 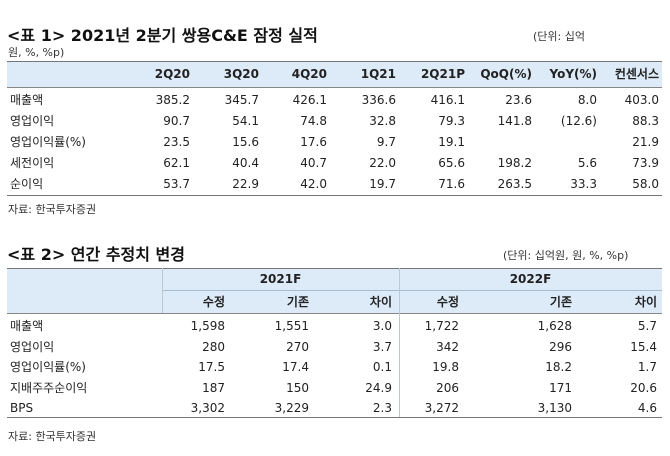 I want to click on table2-cell: 280, so click(x=213, y=346).